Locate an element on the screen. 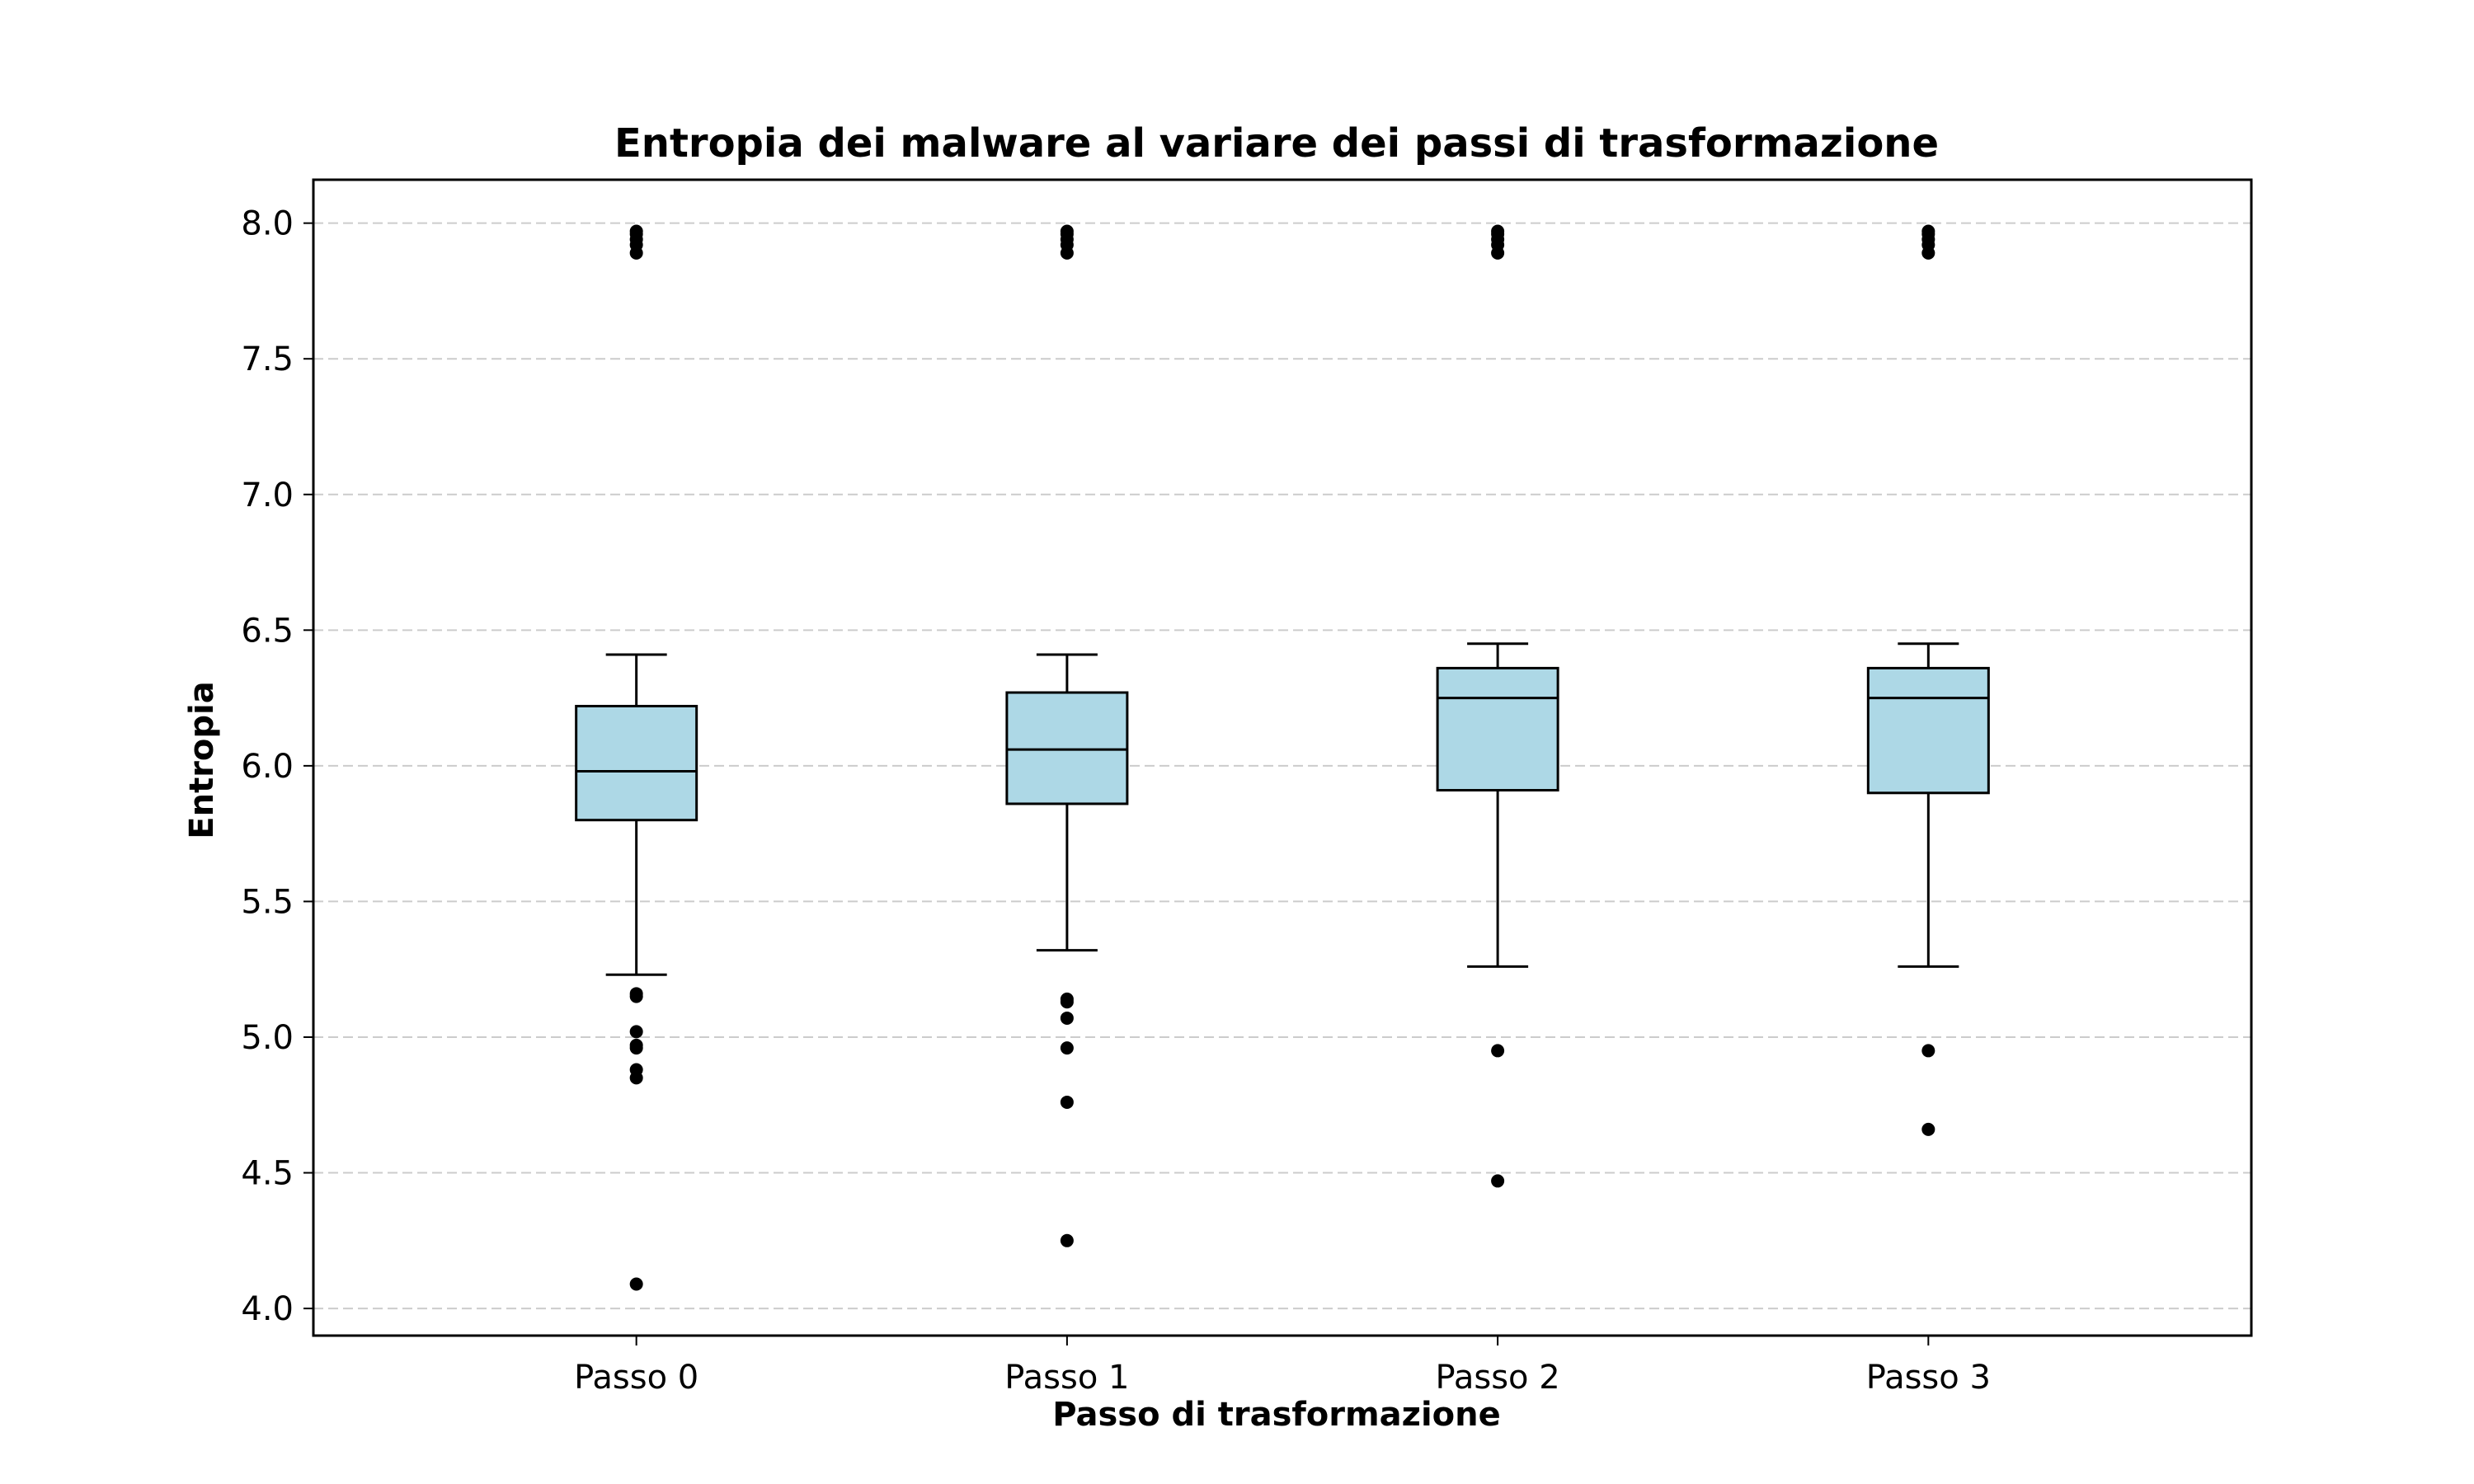  y-tick-label: 5.0 is located at coordinates (267, 1038).